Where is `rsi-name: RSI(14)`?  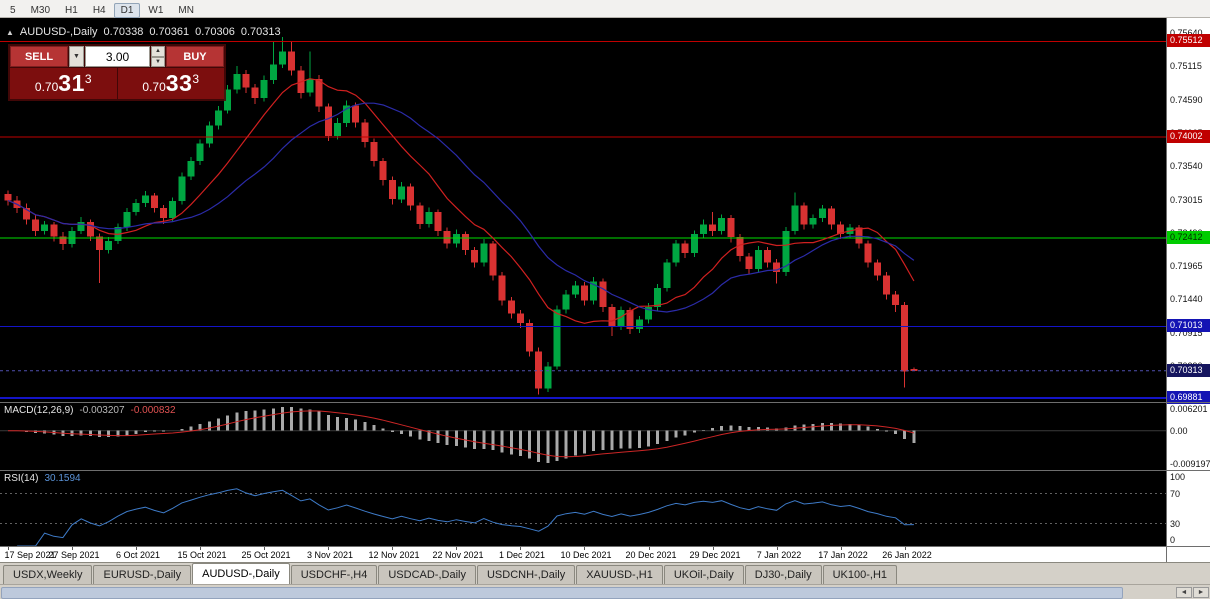
rsi-name: RSI(14) is located at coordinates (21, 478).